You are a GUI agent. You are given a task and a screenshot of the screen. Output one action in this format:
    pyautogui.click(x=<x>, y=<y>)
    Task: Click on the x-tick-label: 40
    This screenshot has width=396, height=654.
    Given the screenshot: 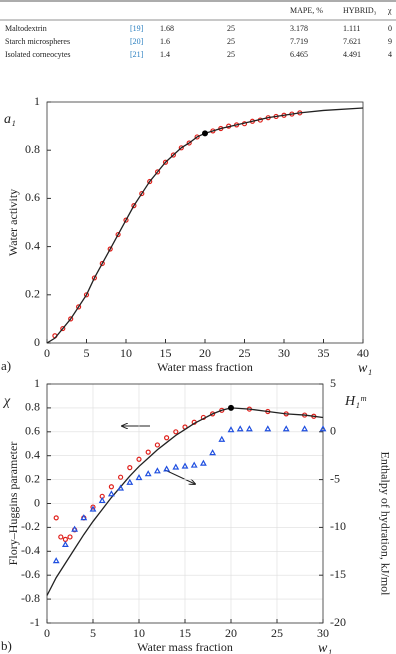 What is the action you would take?
    pyautogui.click(x=363, y=353)
    